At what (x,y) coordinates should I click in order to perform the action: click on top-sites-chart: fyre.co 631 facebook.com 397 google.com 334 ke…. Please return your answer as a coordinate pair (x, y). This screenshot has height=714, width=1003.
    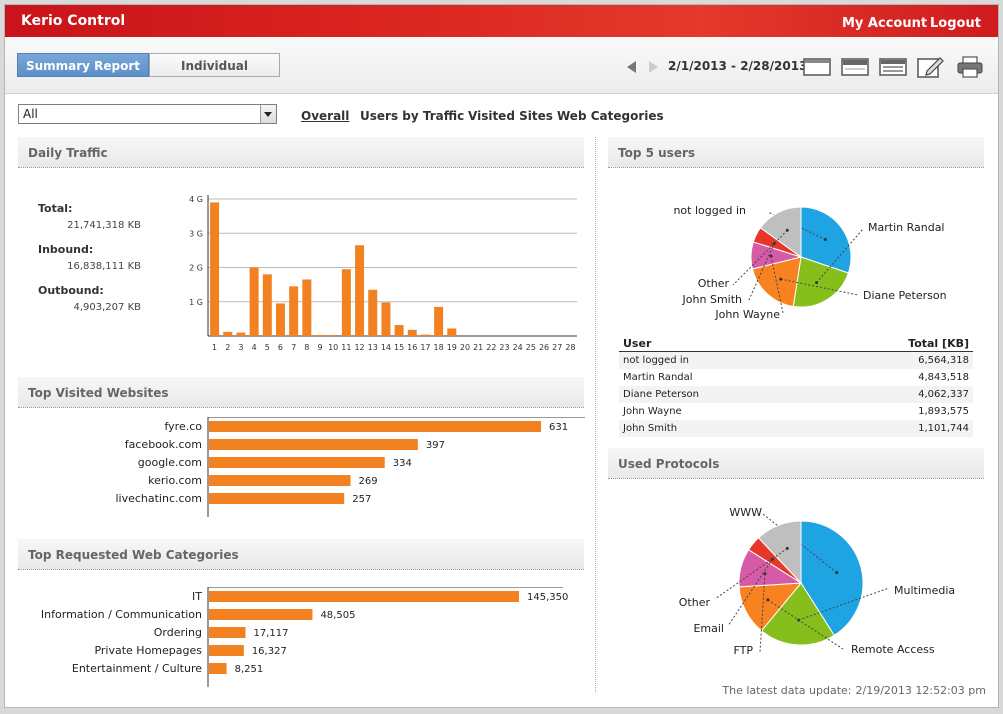
    Looking at the image, I should click on (350, 467).